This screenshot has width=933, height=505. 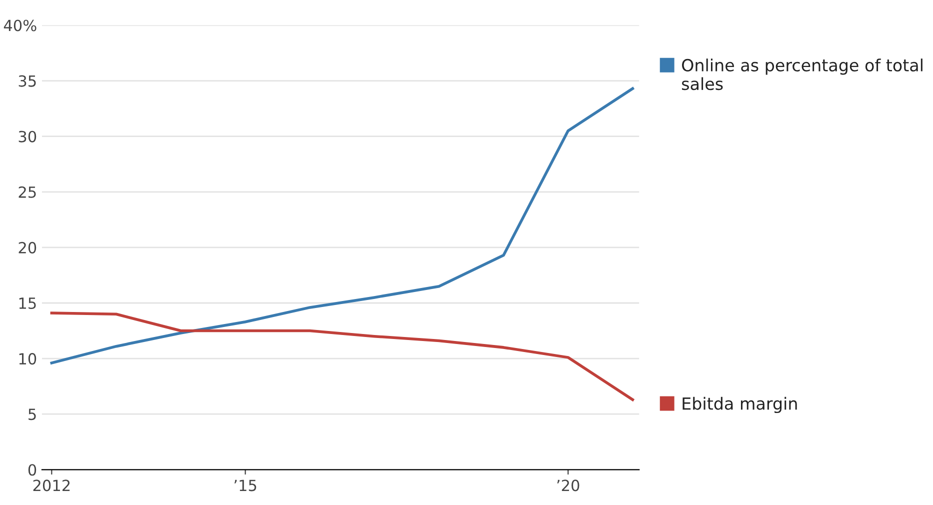 I want to click on y-tick-label: 10, so click(x=27, y=359).